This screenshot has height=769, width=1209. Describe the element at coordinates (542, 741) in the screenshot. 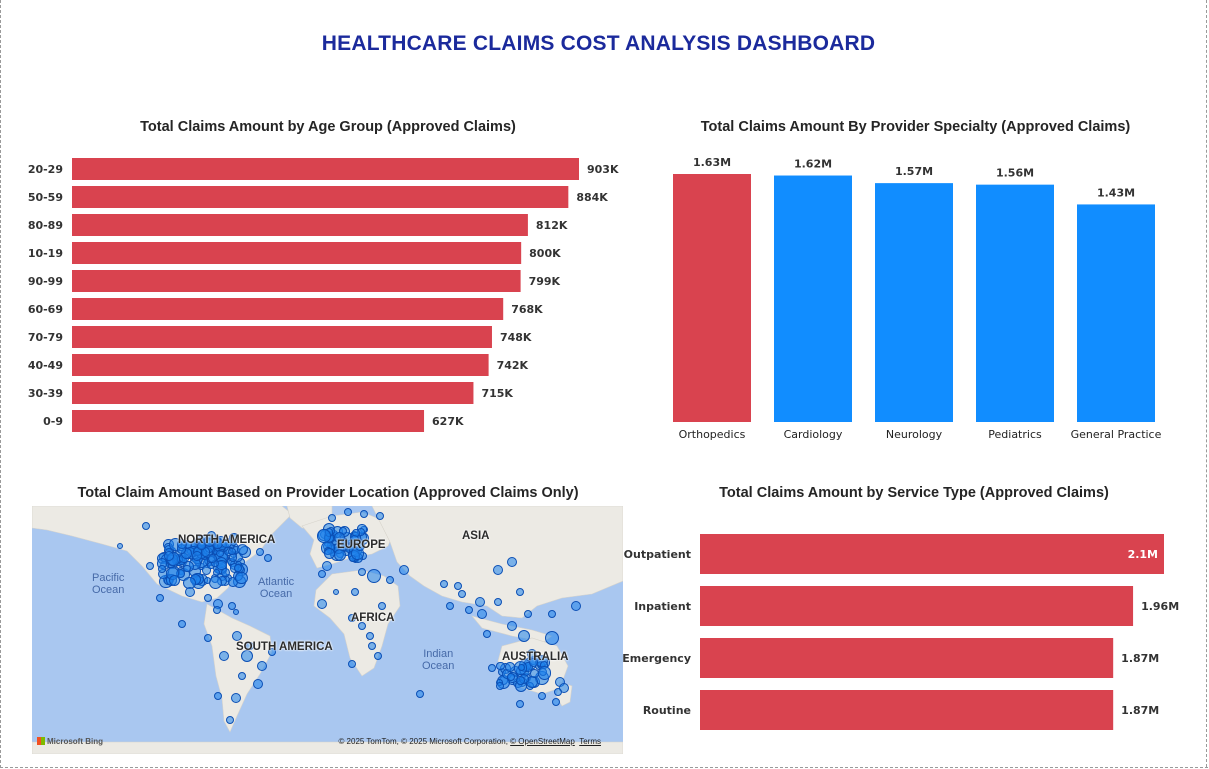

I see `openstreetmap-link: © OpenStreetMap` at that location.